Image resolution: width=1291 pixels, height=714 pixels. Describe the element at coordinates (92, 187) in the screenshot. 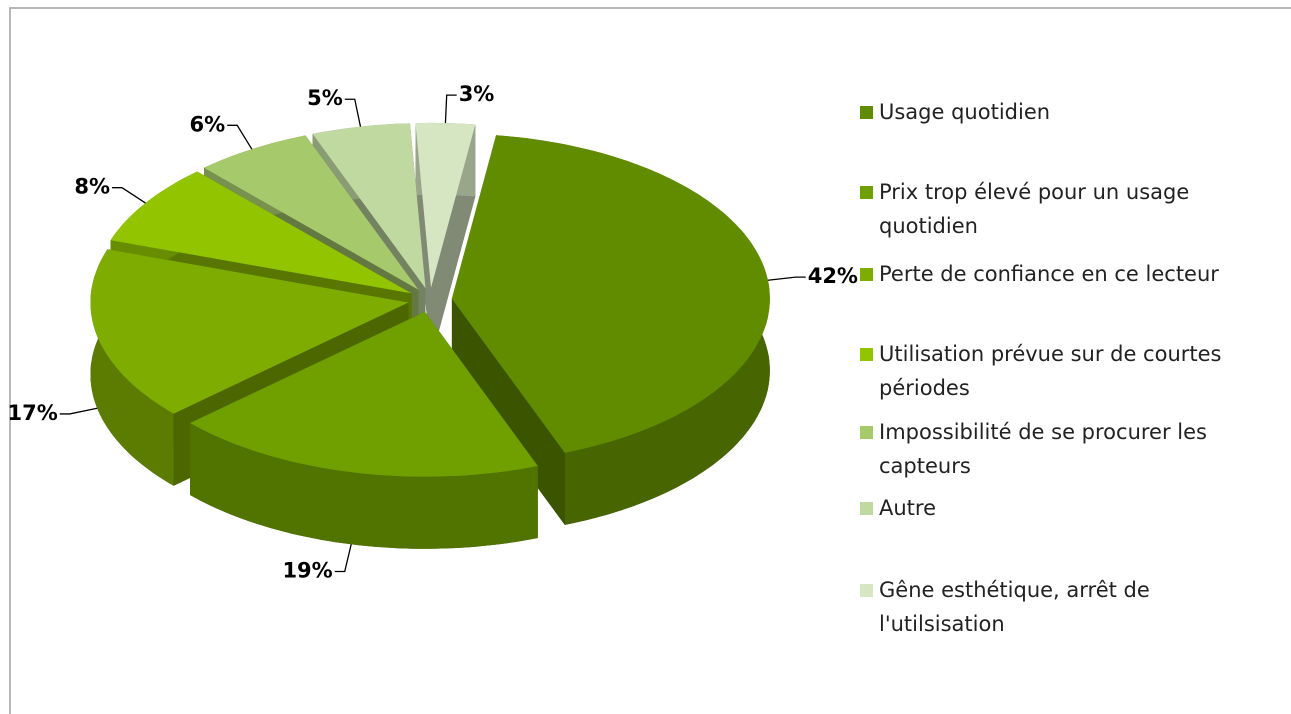

I see `data-label: 8%` at that location.